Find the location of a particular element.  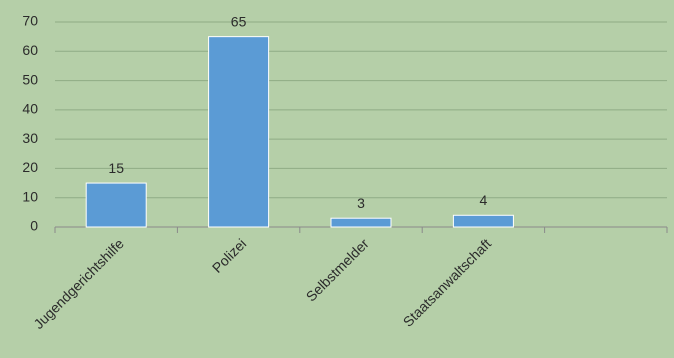

y-tick-label: 20 is located at coordinates (30, 167).